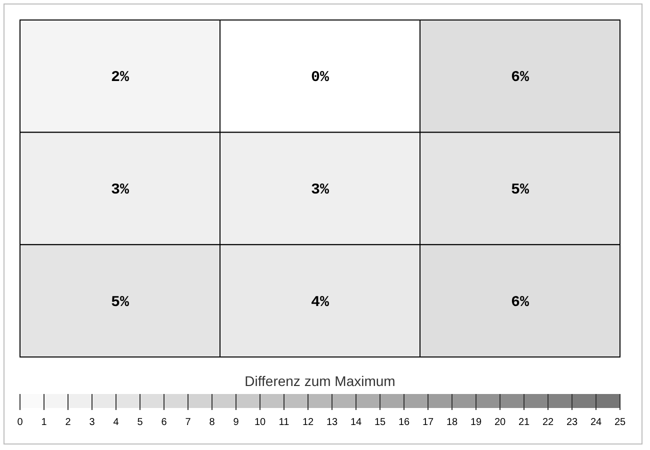  I want to click on color-bar-label: 24, so click(596, 422).